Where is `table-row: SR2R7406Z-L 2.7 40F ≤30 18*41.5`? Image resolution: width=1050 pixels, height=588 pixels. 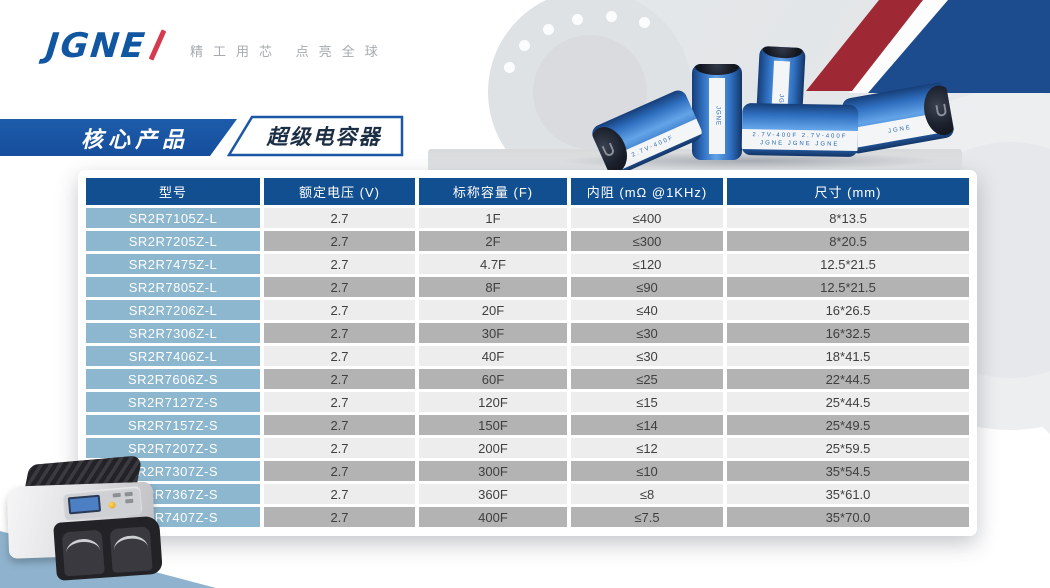
table-row: SR2R7406Z-L 2.7 40F ≤30 18*41.5 is located at coordinates (527, 356).